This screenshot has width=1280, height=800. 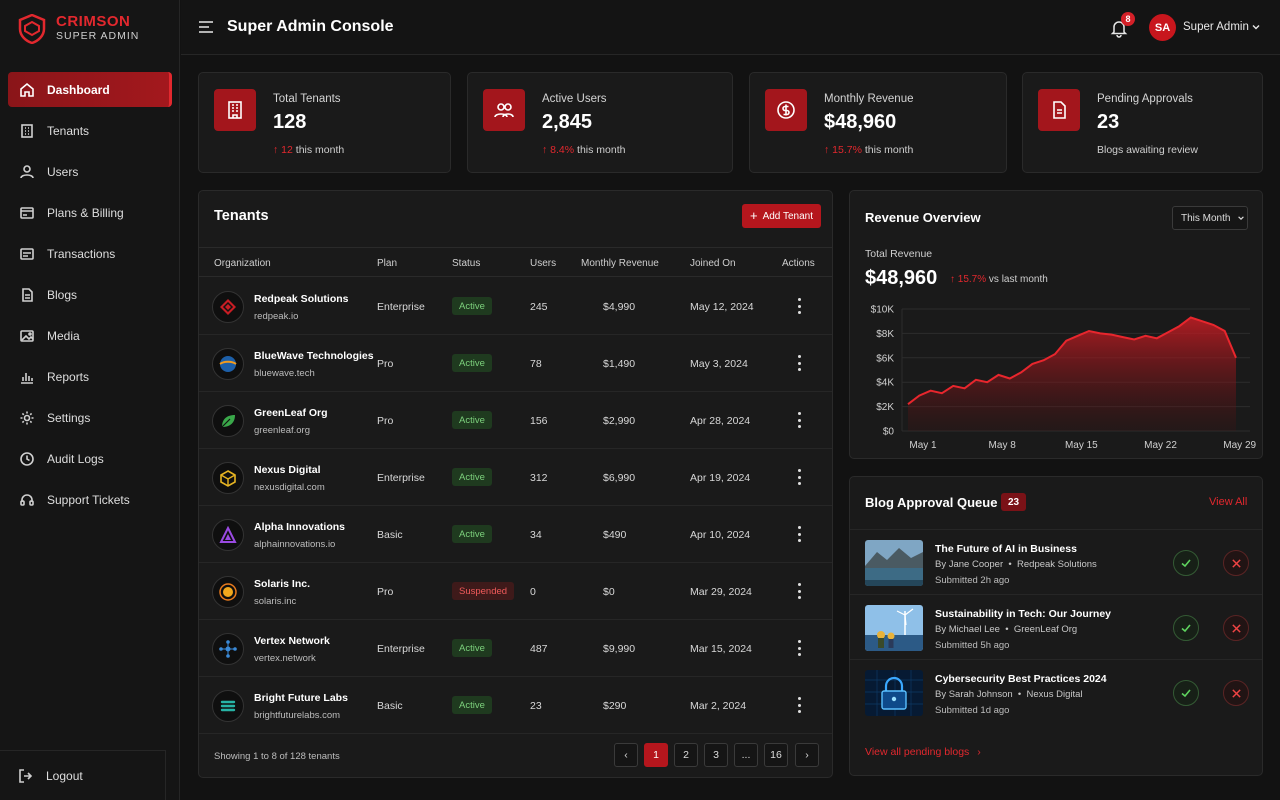 What do you see at coordinates (1239, 445) in the screenshot?
I see `x-tick-label: May 29` at bounding box center [1239, 445].